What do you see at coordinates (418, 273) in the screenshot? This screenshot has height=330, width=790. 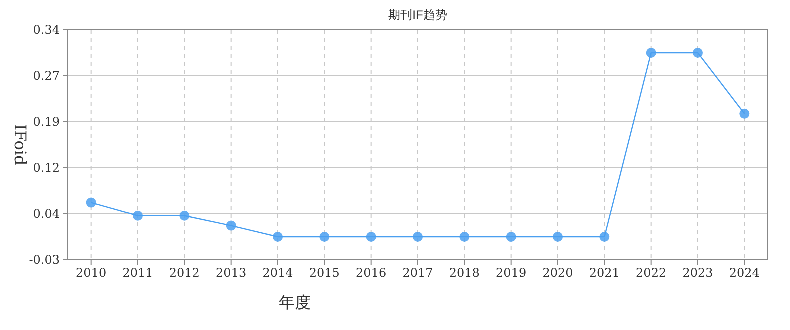 I see `x-tick-label: 2017` at bounding box center [418, 273].